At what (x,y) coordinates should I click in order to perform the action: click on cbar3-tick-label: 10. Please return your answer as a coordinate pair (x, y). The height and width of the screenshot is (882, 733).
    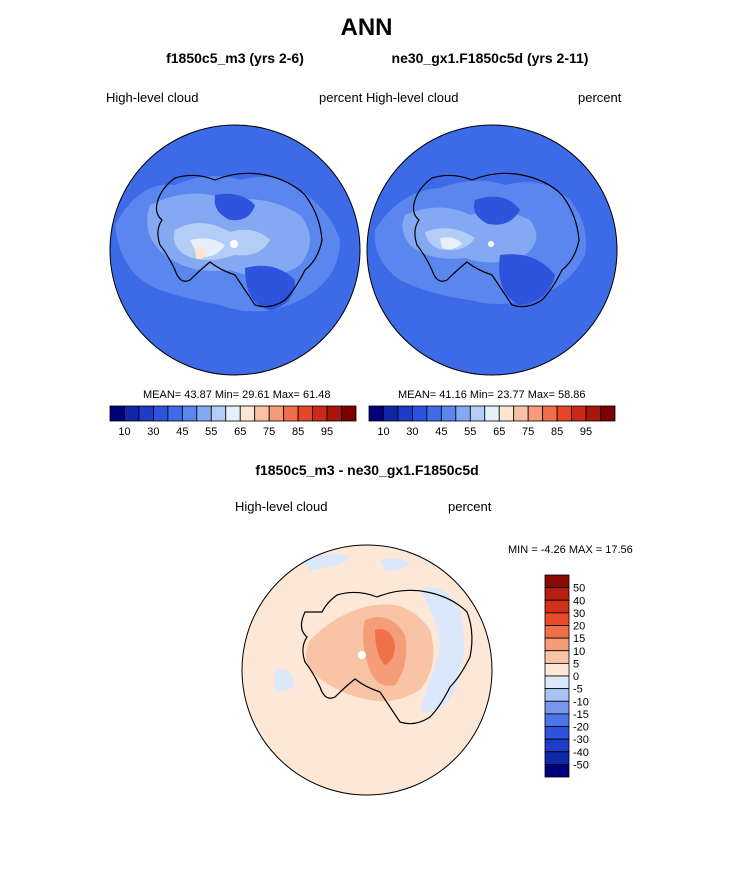
    Looking at the image, I should click on (579, 652).